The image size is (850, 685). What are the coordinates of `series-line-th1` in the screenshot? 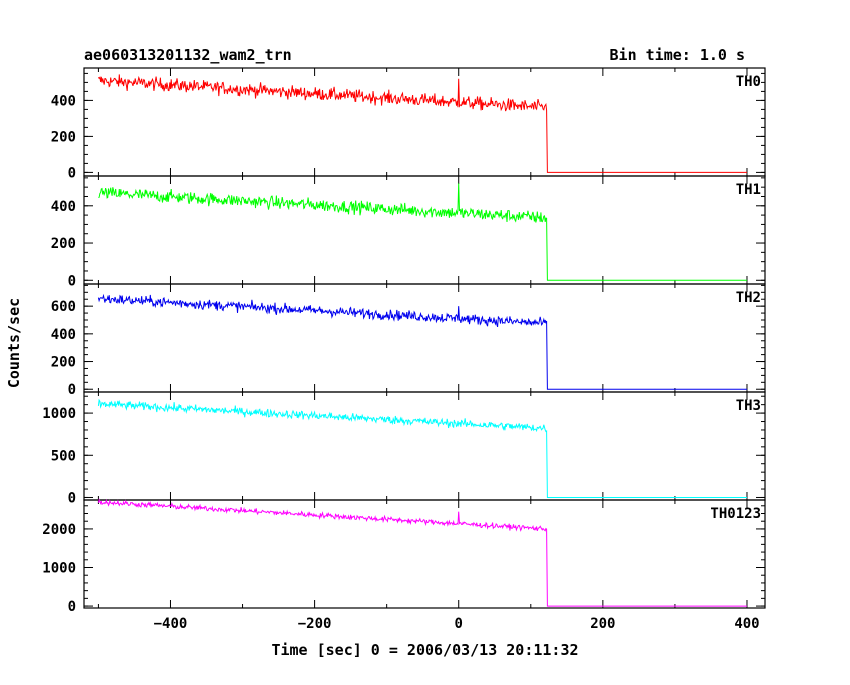 It's located at (422, 232).